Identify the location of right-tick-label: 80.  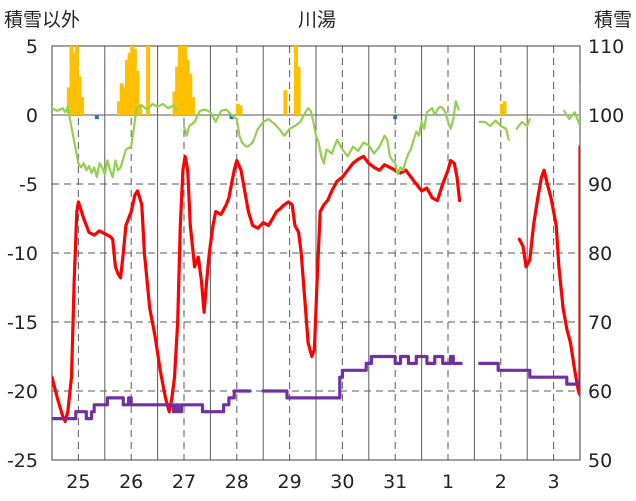
(600, 254).